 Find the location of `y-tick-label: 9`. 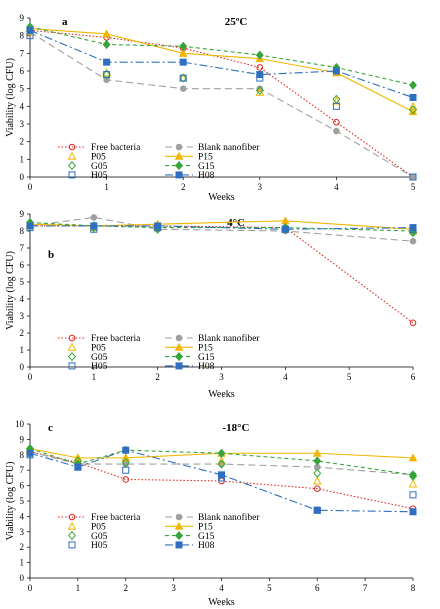

y-tick-label: 9 is located at coordinates (22, 18).